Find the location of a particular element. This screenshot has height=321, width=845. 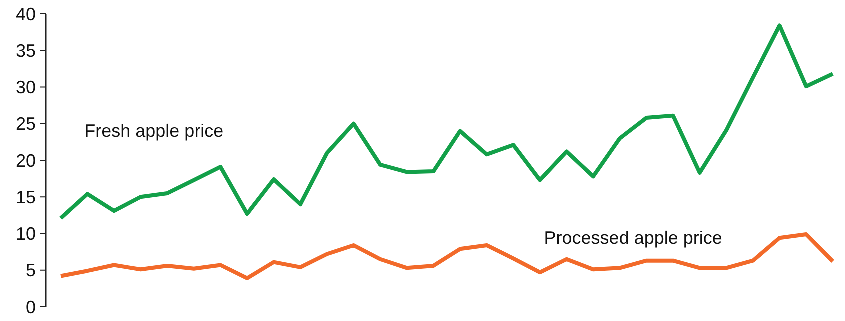

line-series is located at coordinates (447, 256).